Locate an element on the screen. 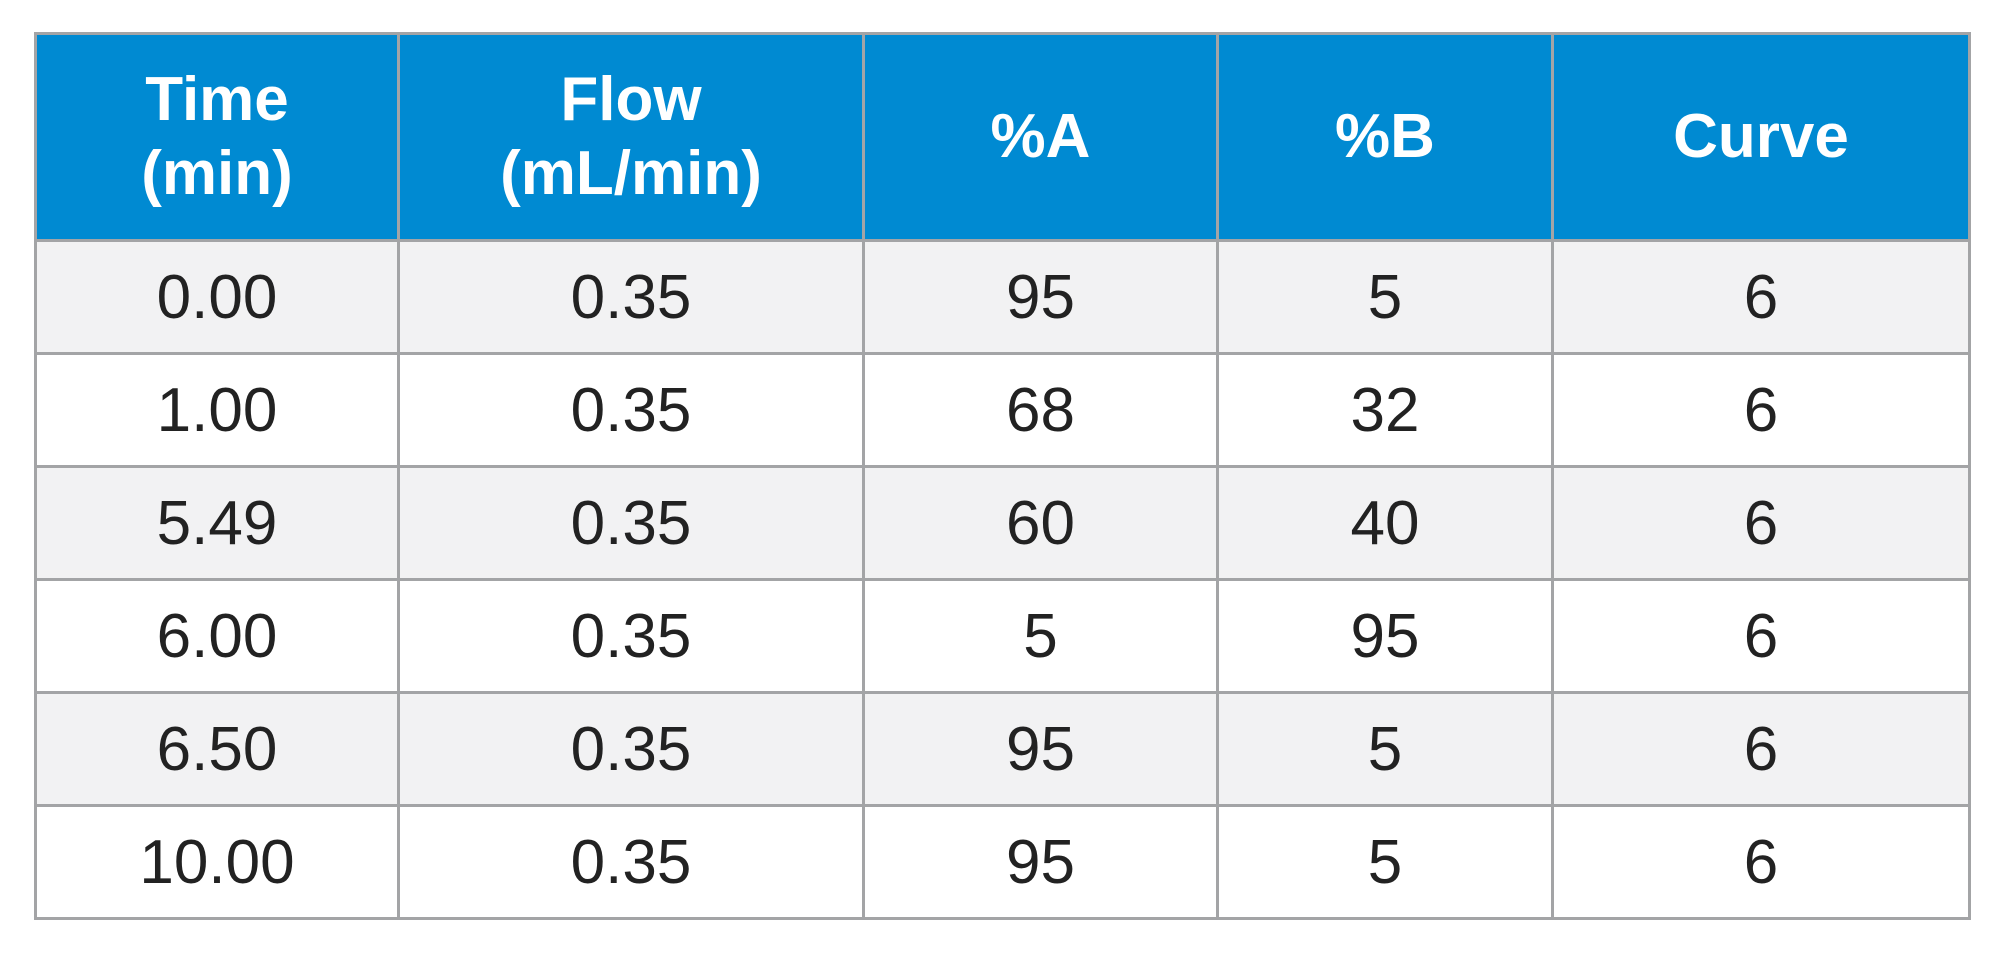 This screenshot has width=2000, height=954. header-cell: Time (min) is located at coordinates (217, 137).